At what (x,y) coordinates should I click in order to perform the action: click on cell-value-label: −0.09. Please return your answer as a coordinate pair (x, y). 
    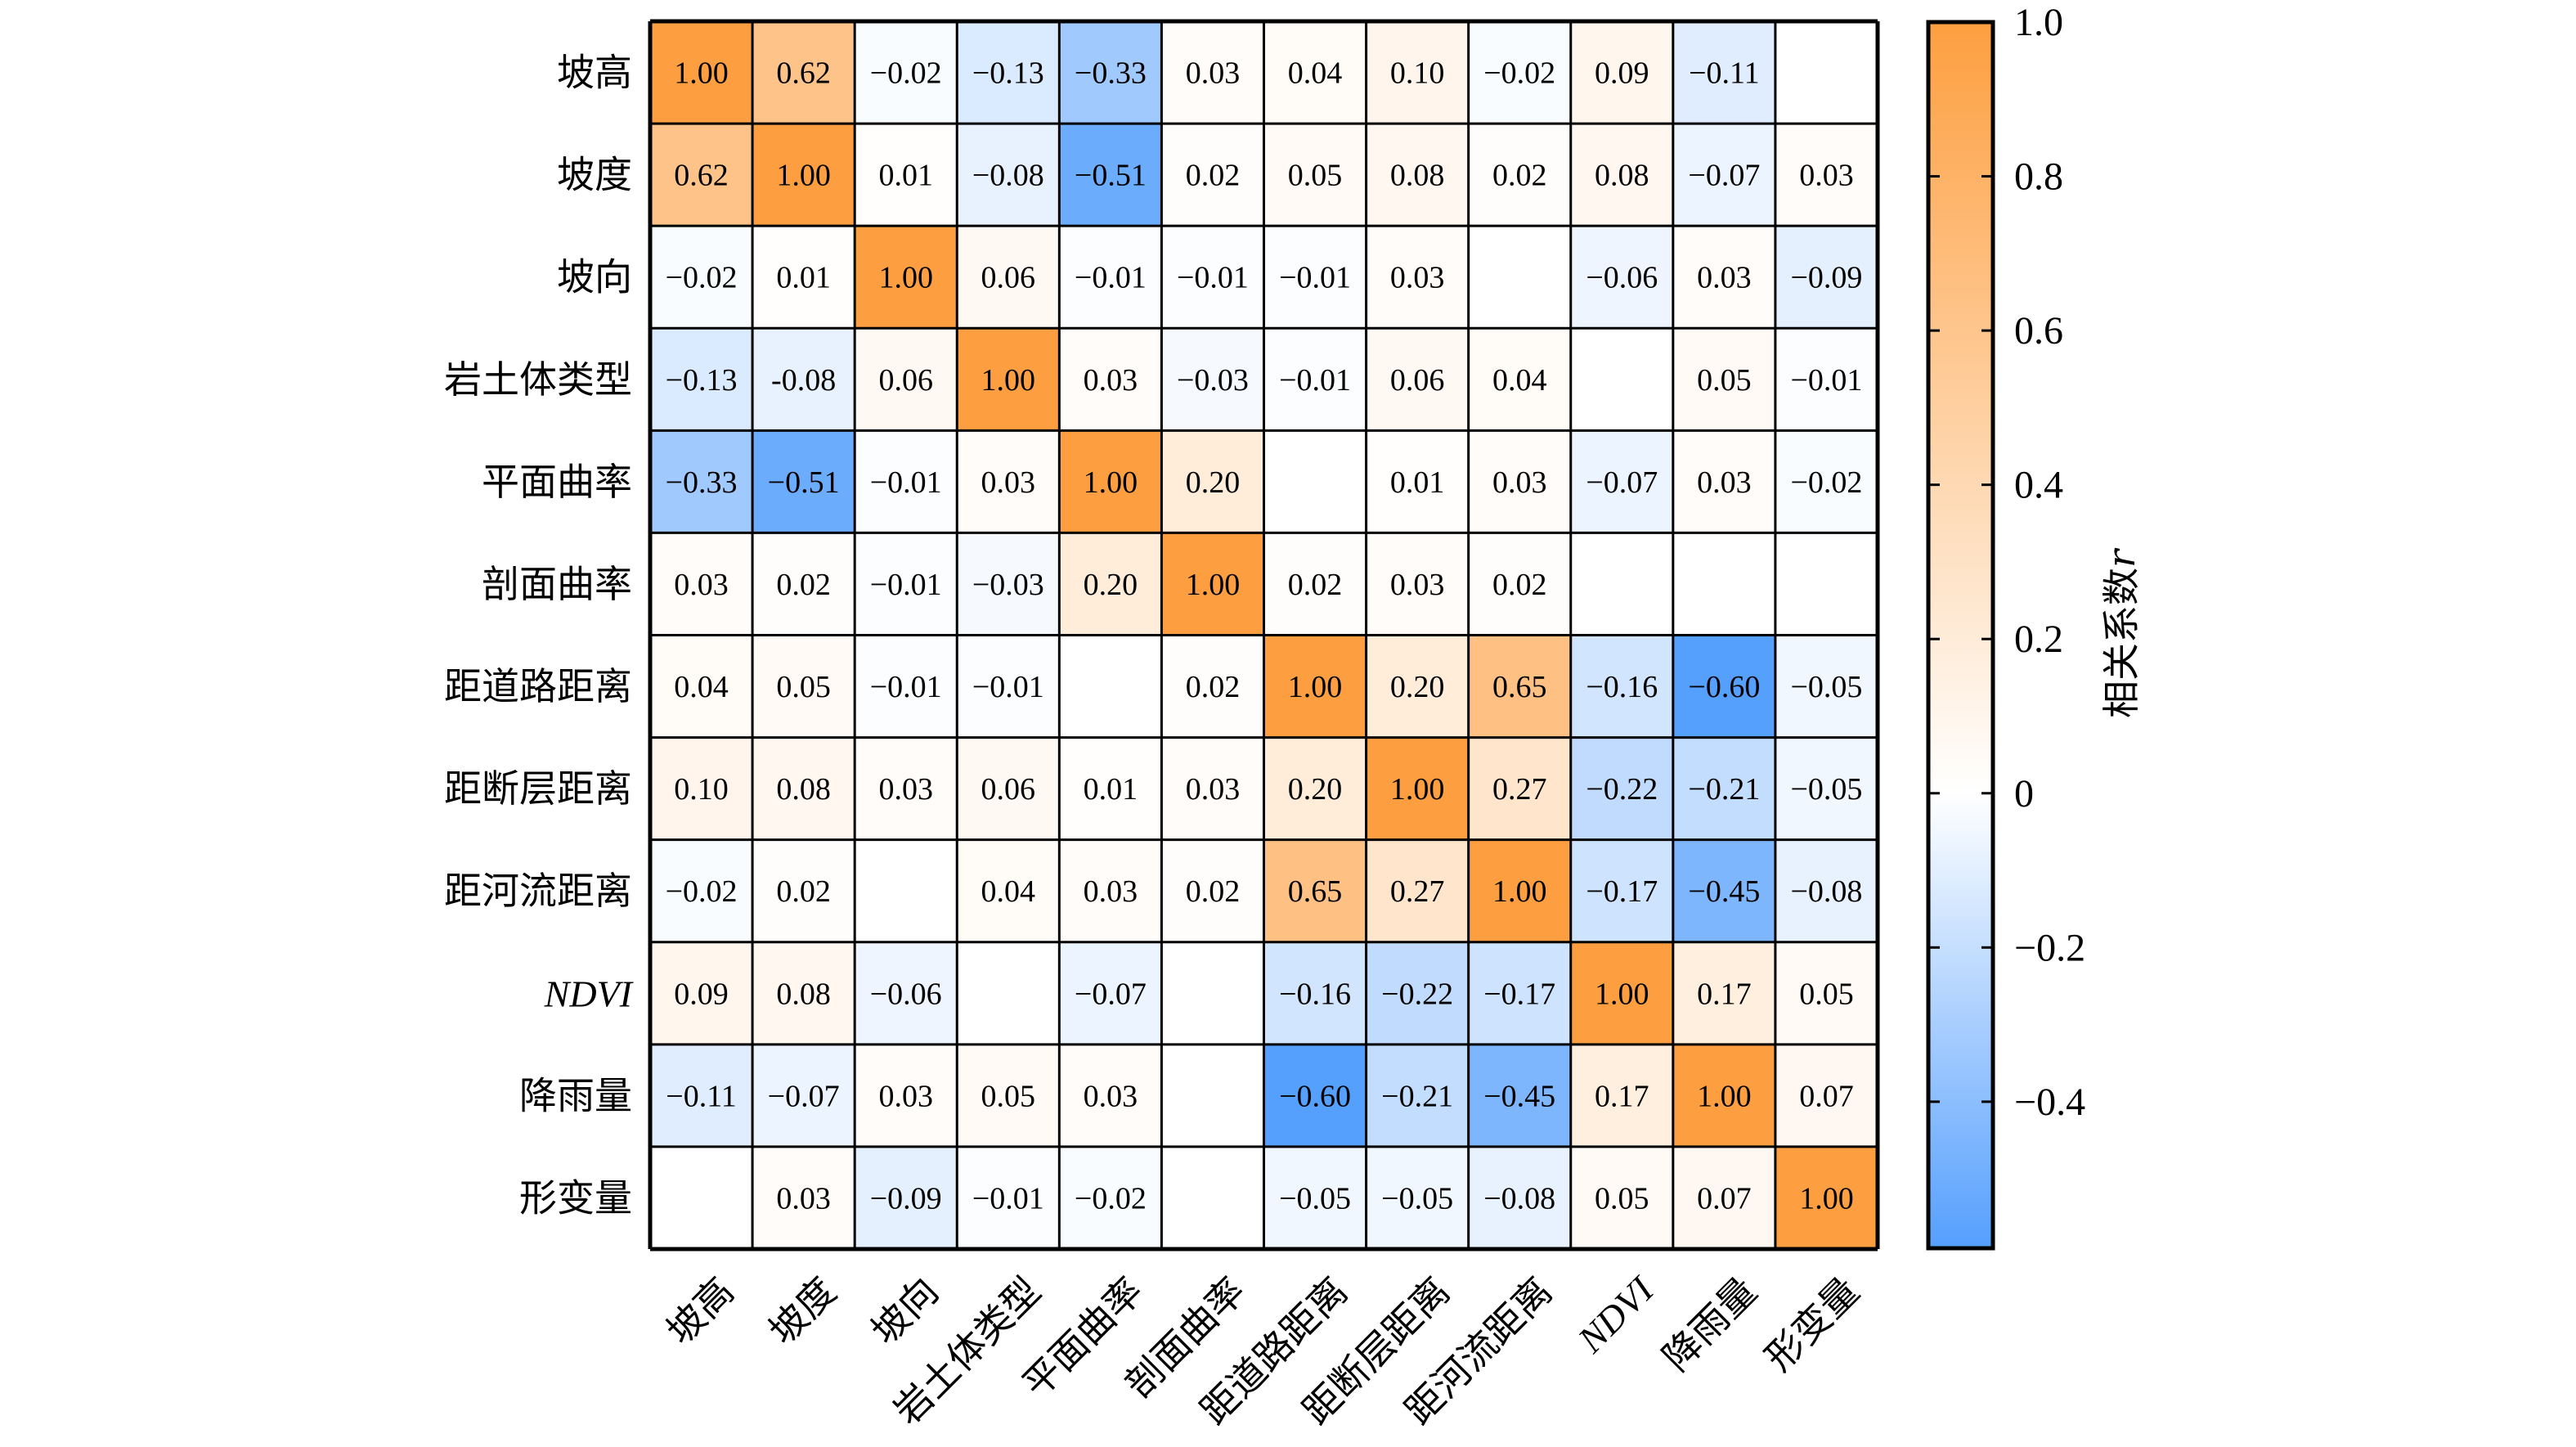
    Looking at the image, I should click on (906, 1198).